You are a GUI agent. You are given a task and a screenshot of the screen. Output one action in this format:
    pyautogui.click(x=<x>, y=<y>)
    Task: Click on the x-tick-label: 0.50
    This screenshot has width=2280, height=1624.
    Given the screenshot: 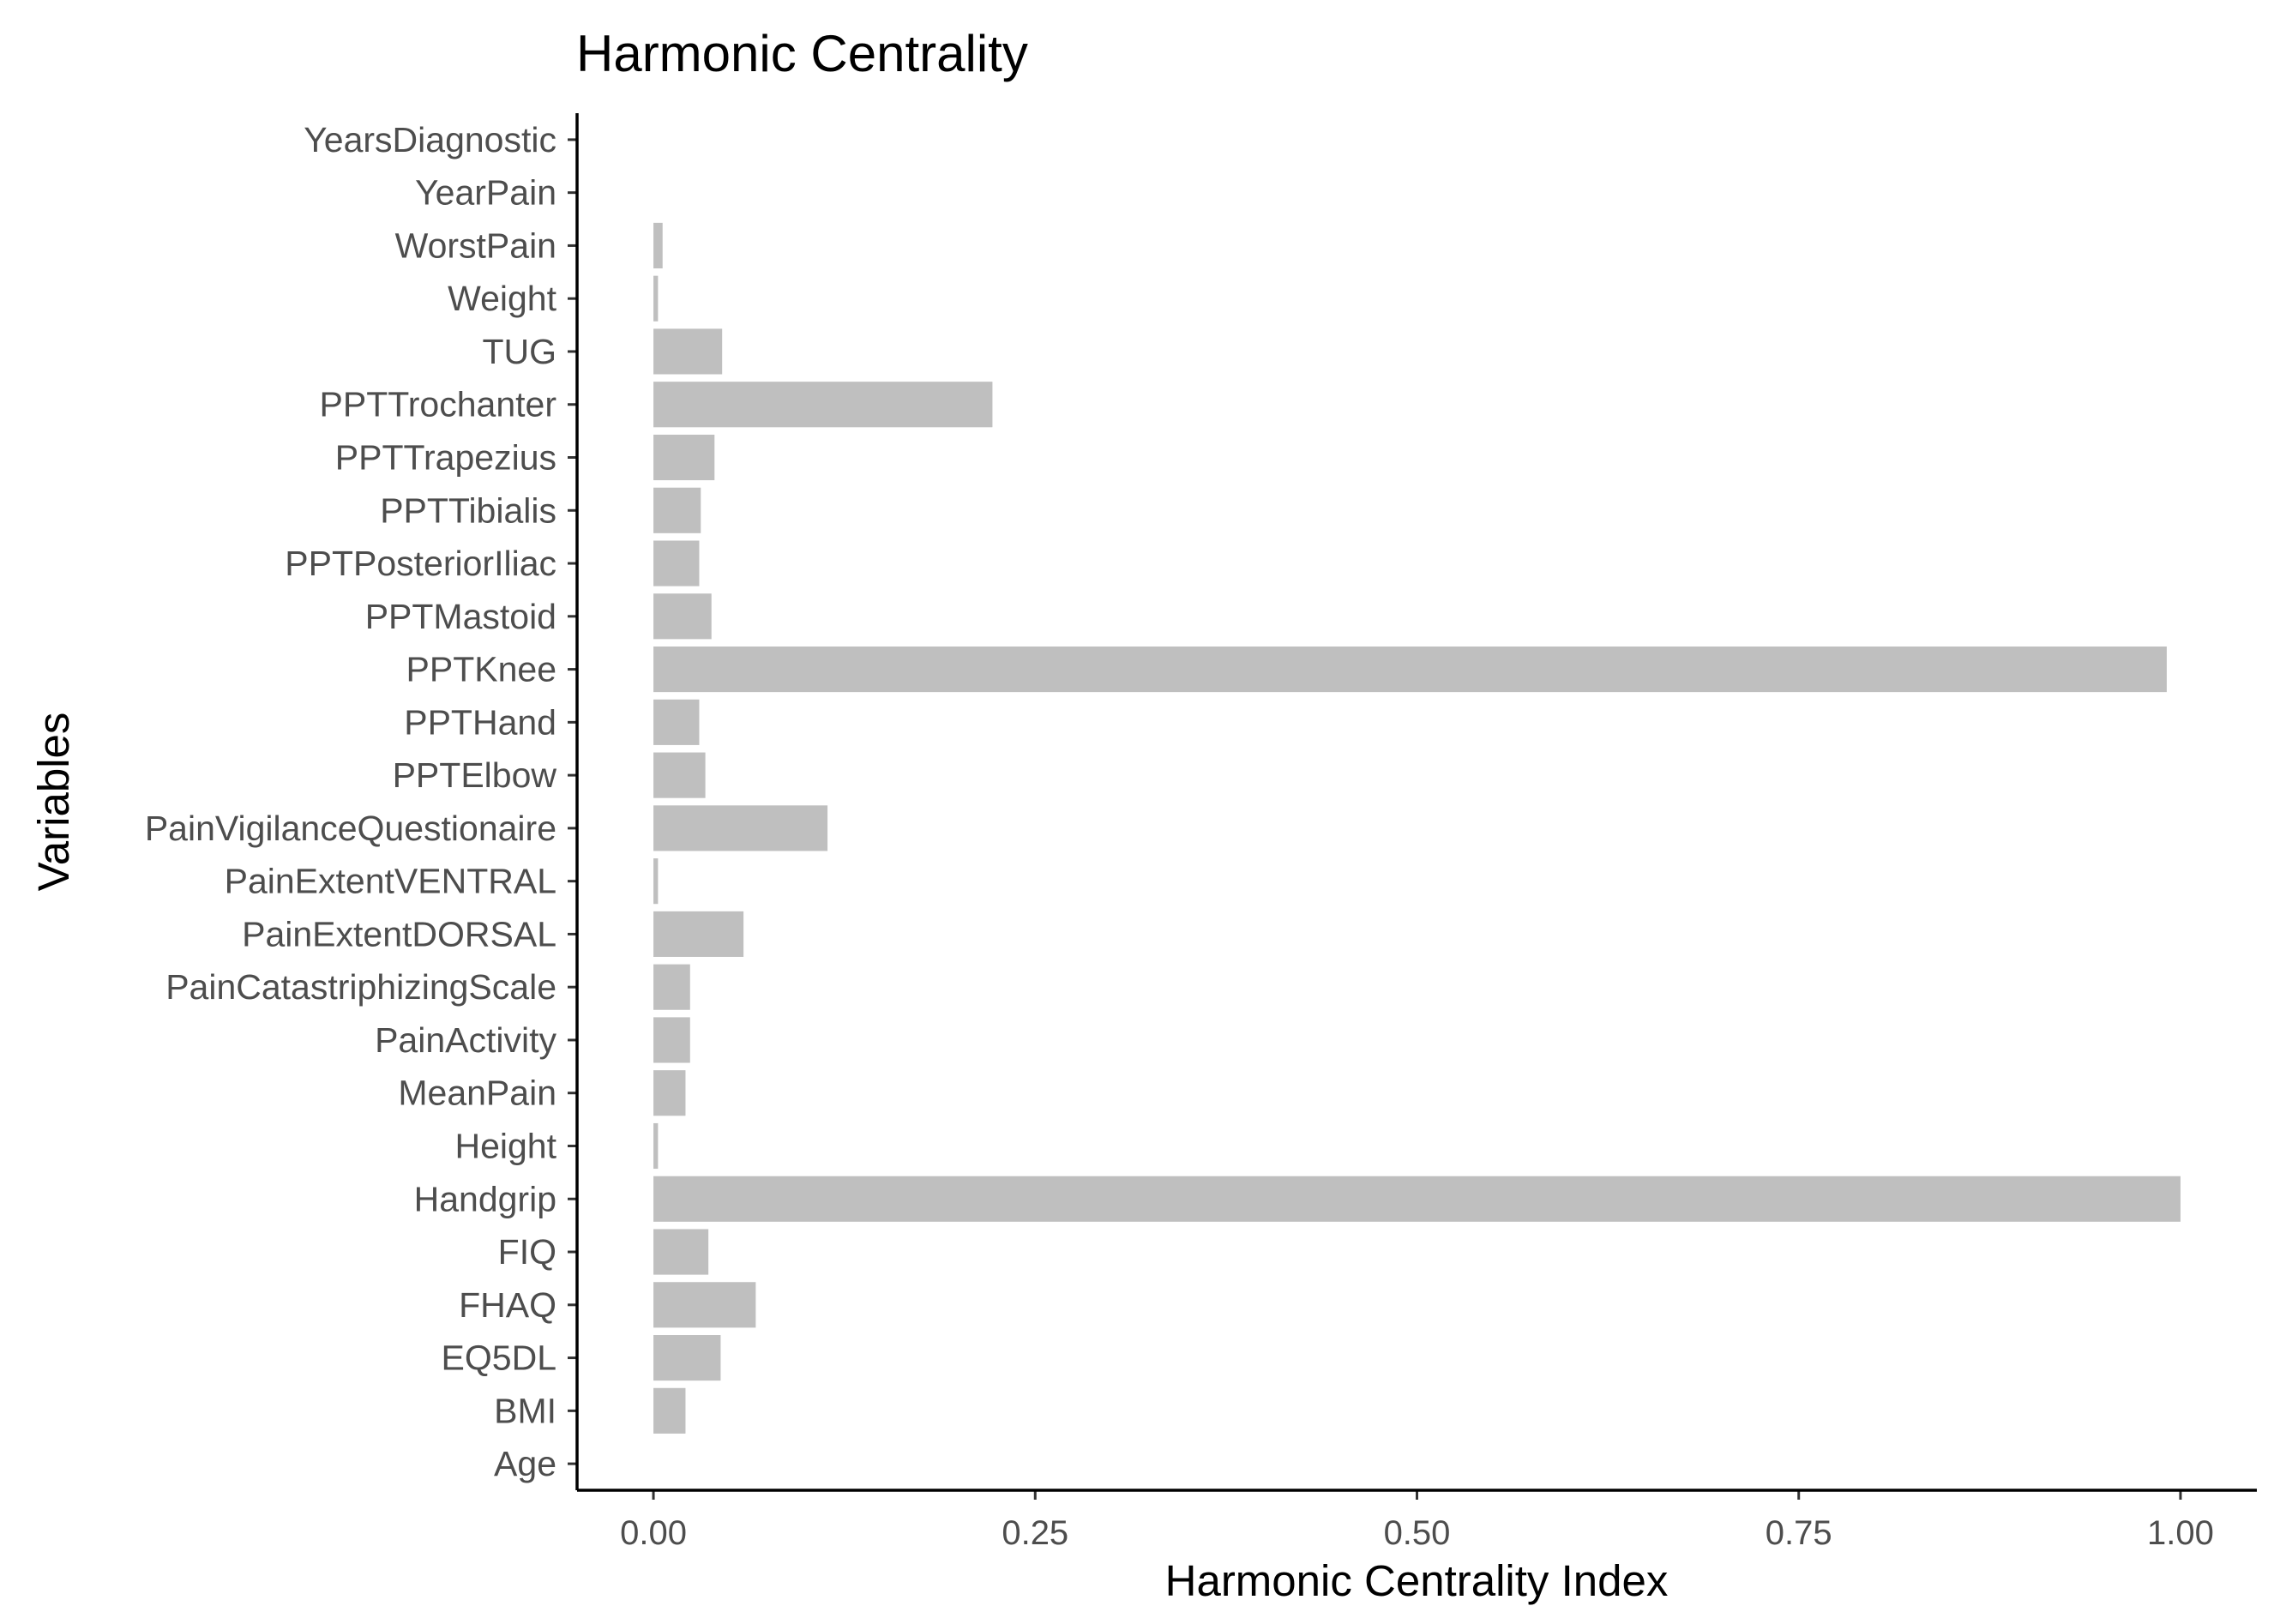 What is the action you would take?
    pyautogui.click(x=1417, y=1533)
    